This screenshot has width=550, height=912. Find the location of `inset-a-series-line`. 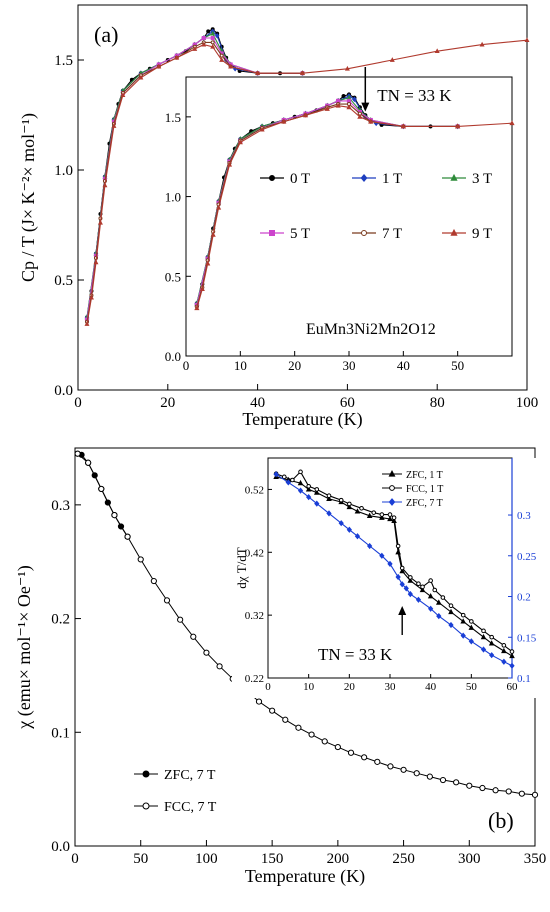

inset-a-series-line is located at coordinates (354, 207).